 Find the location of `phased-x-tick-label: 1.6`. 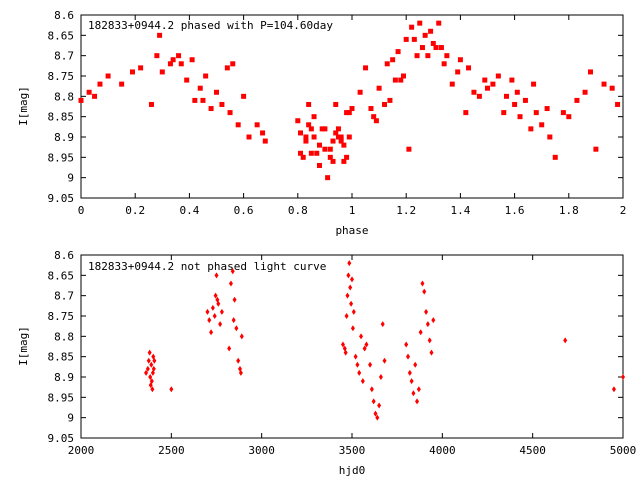

phased-x-tick-label: 1.6 is located at coordinates (515, 210).